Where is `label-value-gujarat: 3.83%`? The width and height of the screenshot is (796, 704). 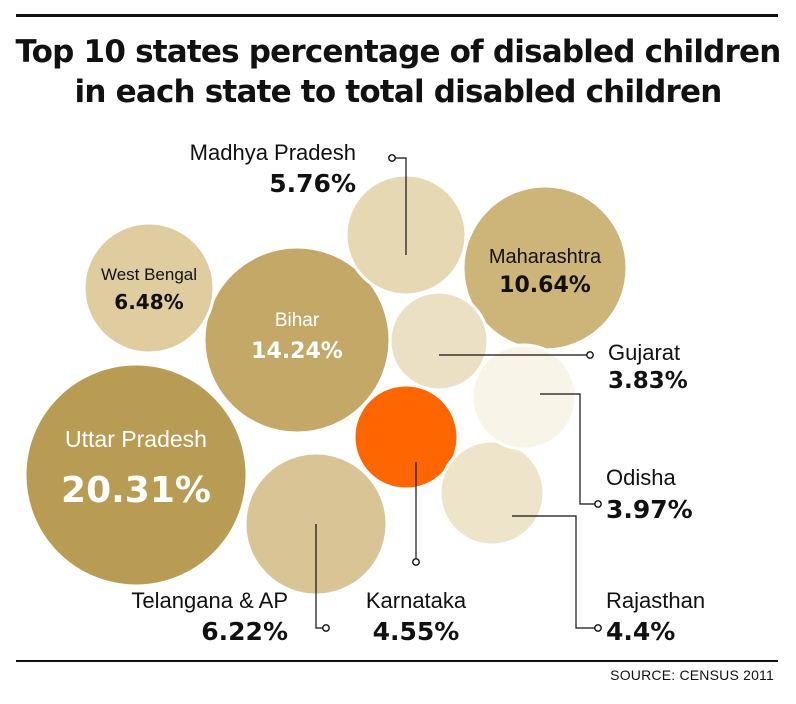
label-value-gujarat: 3.83% is located at coordinates (648, 381).